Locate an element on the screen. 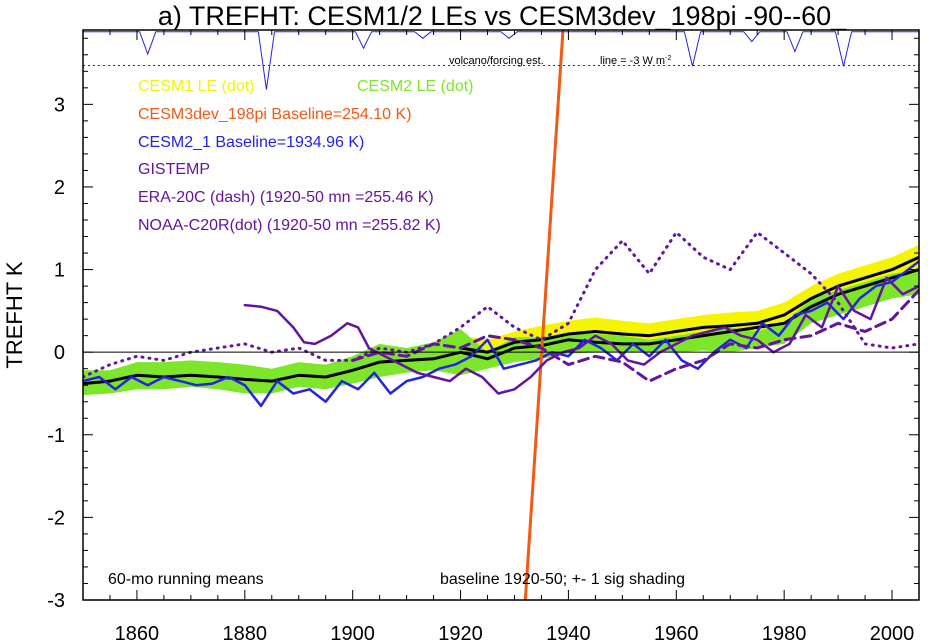 Image resolution: width=944 pixels, height=641 pixels. legend-entry-noaa-c20r-dot-1920-50-mn-255-82-k: NOAA-C20R(dot) (1920-50 mn =255.82 K) is located at coordinates (289, 225).